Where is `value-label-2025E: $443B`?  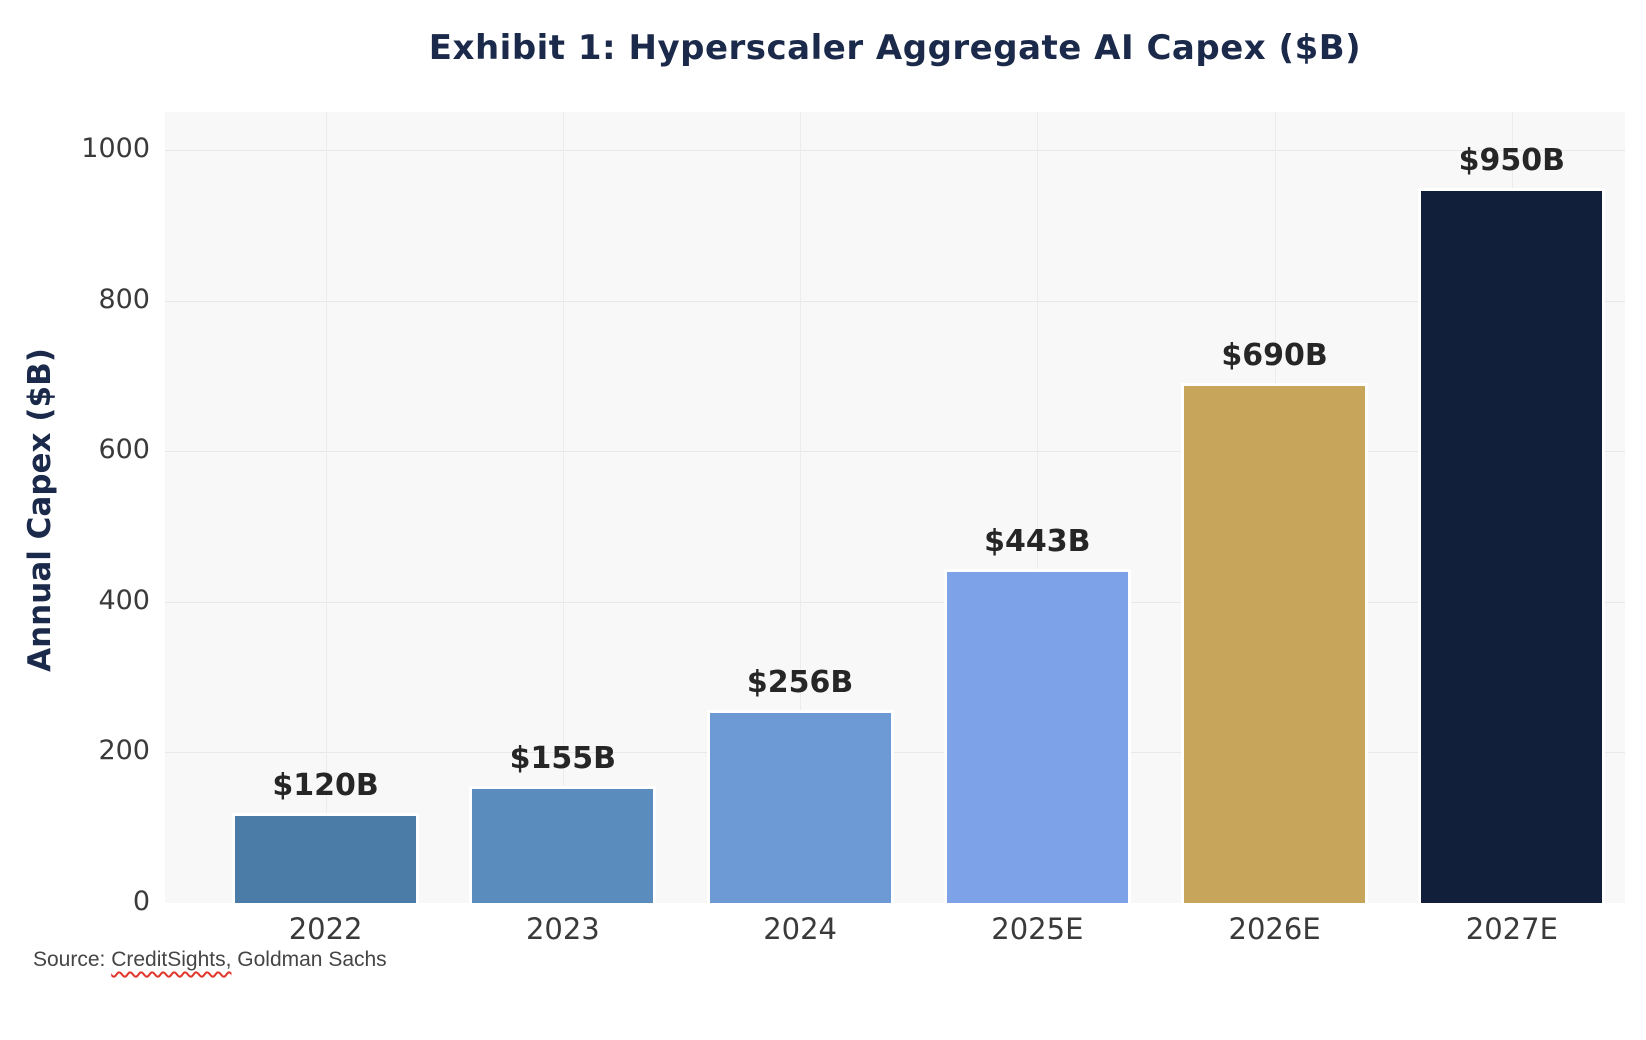 value-label-2025E: $443B is located at coordinates (1037, 542).